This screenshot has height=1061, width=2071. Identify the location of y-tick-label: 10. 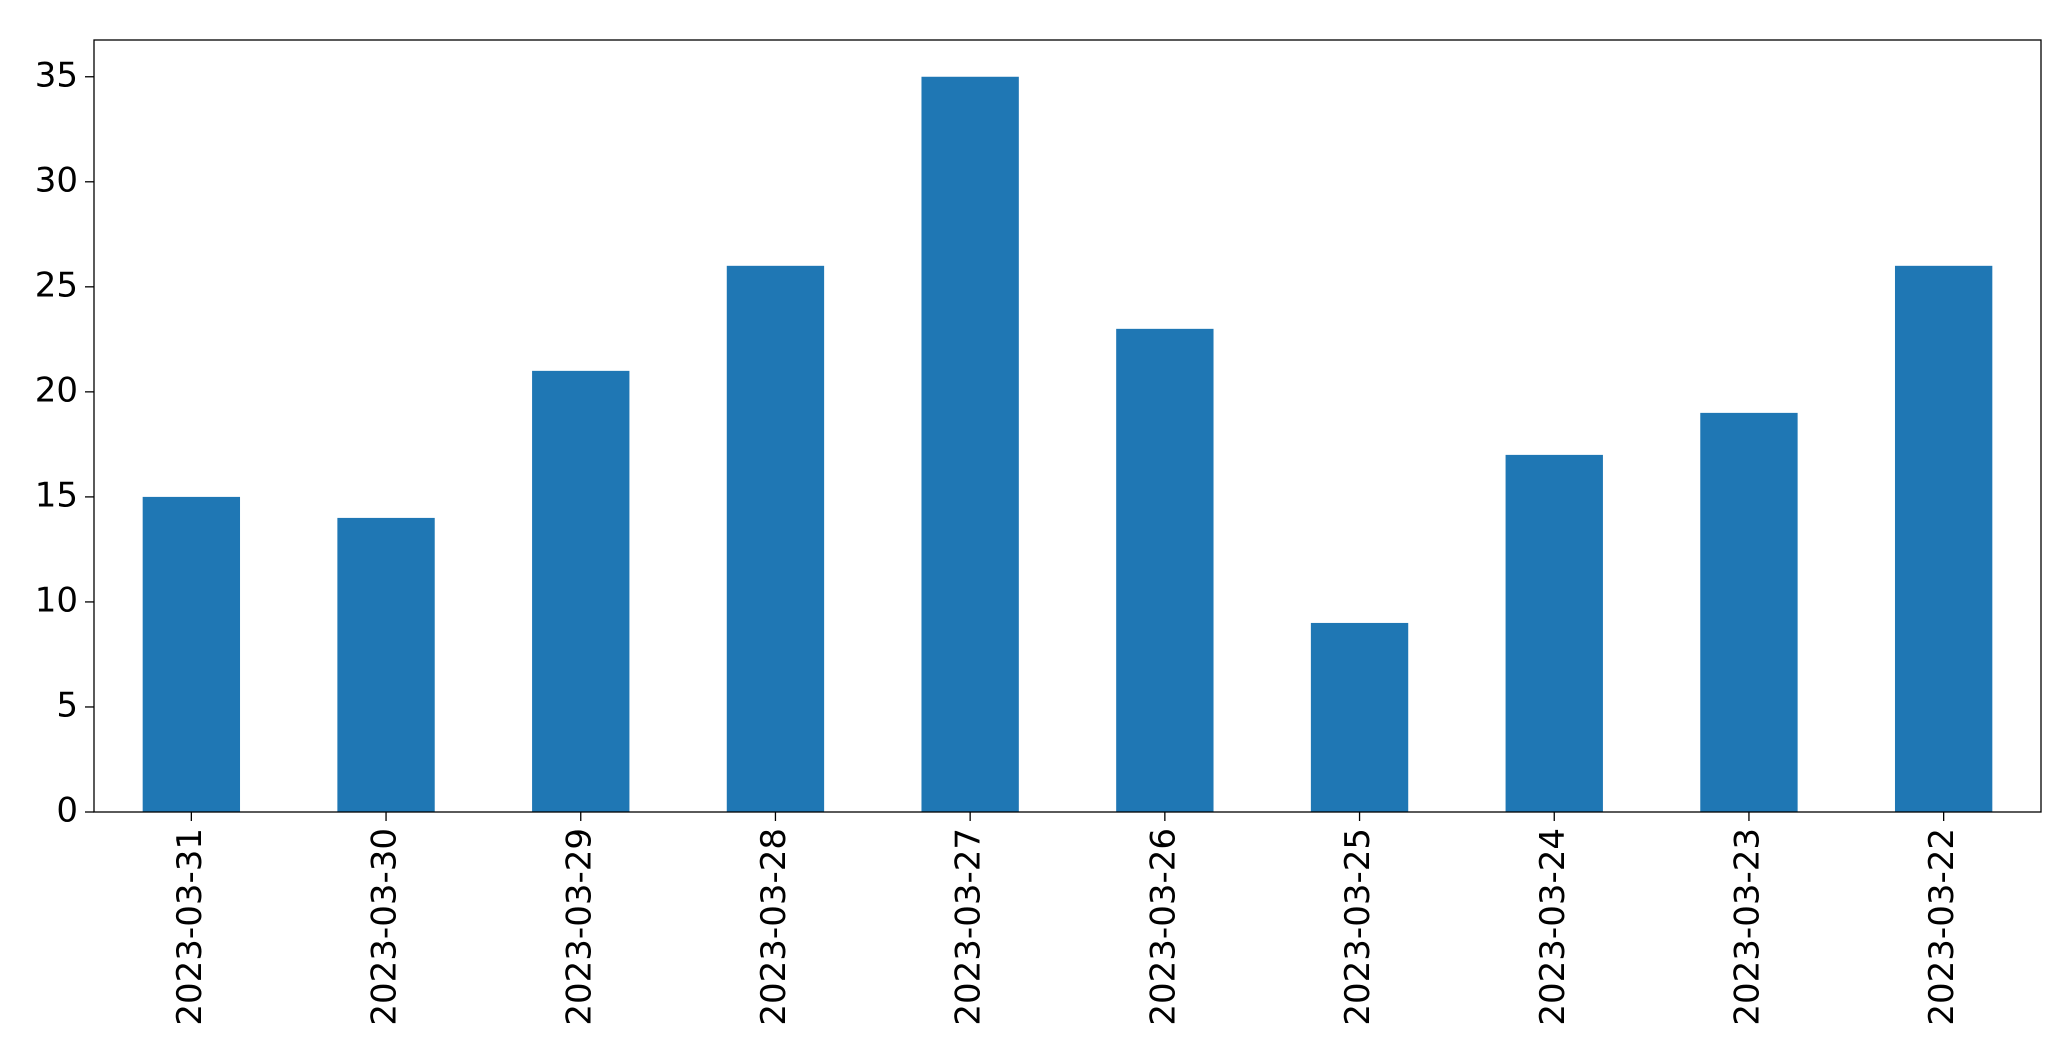
(56, 600).